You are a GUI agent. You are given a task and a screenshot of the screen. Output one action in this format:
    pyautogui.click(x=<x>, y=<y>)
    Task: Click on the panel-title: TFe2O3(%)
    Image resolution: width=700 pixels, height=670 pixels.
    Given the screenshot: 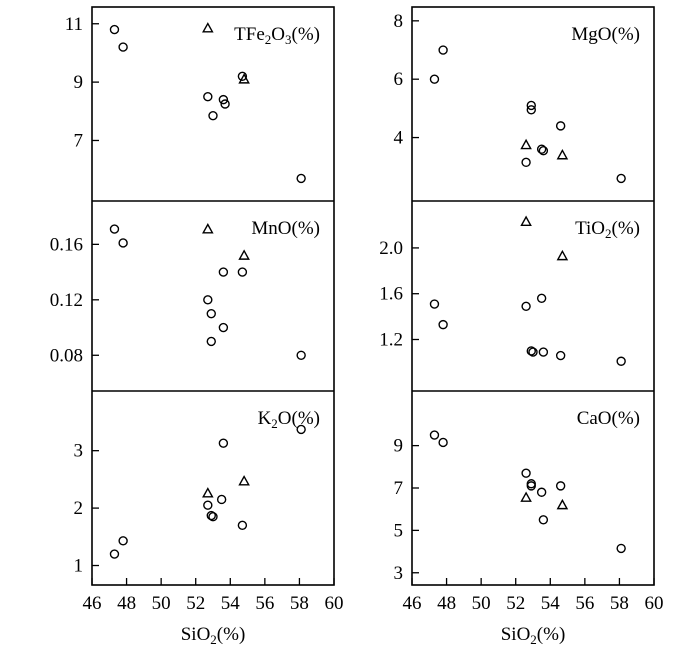 What is the action you would take?
    pyautogui.click(x=277, y=35)
    